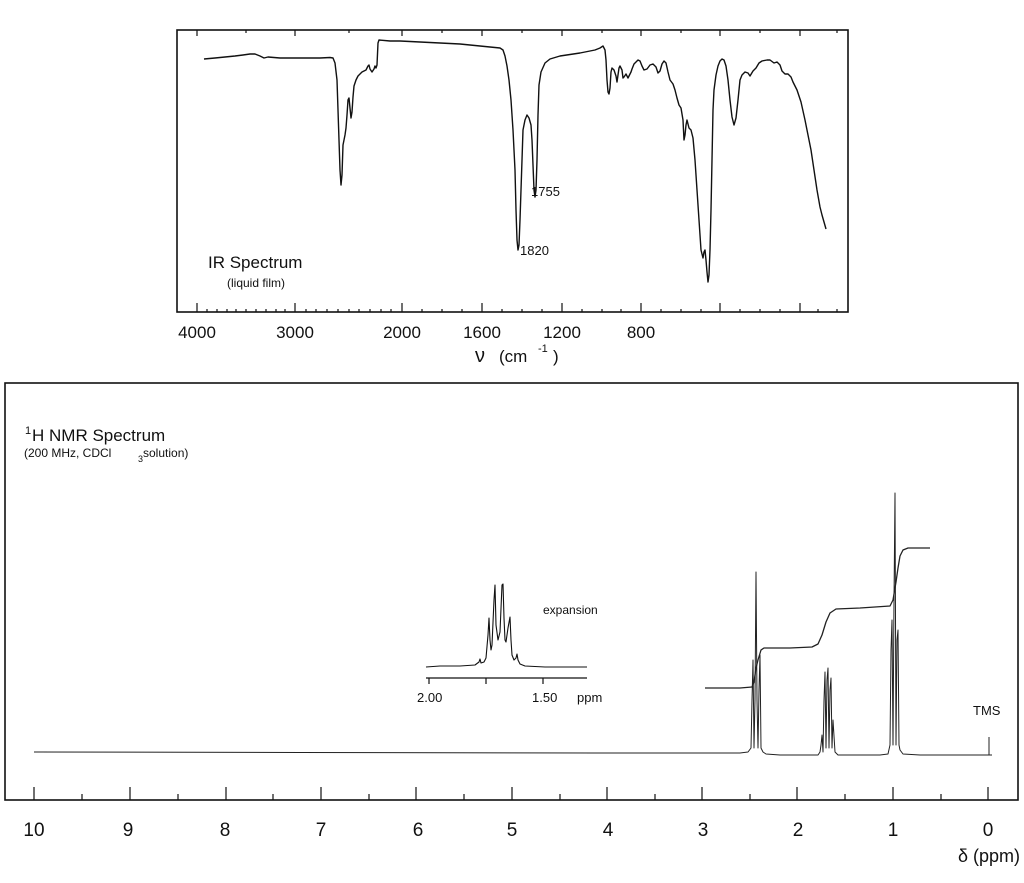 This screenshot has width=1024, height=883. I want to click on ir-tick-2000: 2000, so click(402, 332).